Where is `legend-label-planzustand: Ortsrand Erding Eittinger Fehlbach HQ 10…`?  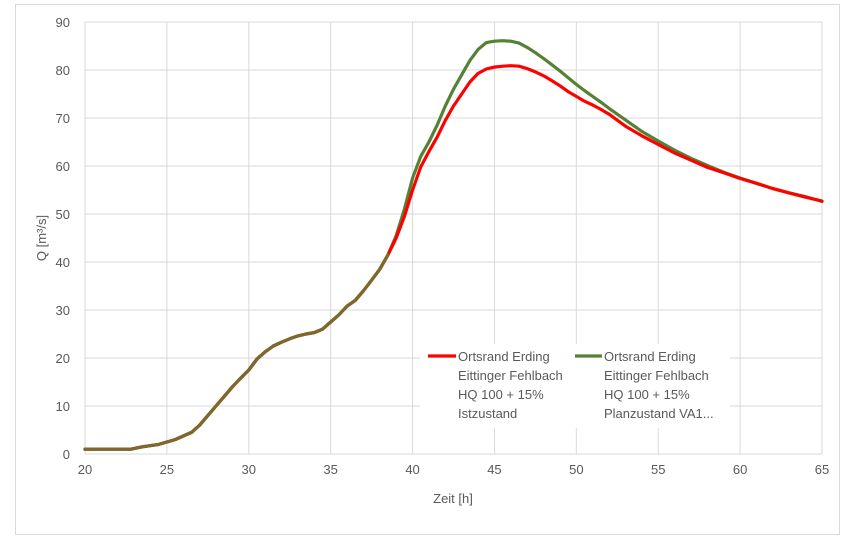
legend-label-planzustand: Ortsrand Erding Eittinger Fehlbach HQ 10… is located at coordinates (659, 385).